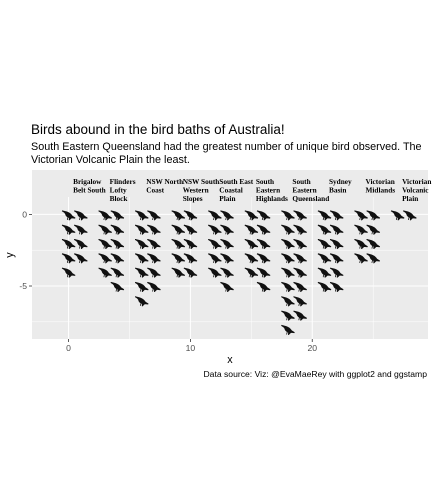 The image size is (432, 504). What do you see at coordinates (191, 348) in the screenshot?
I see `x-tick-label: 10` at bounding box center [191, 348].